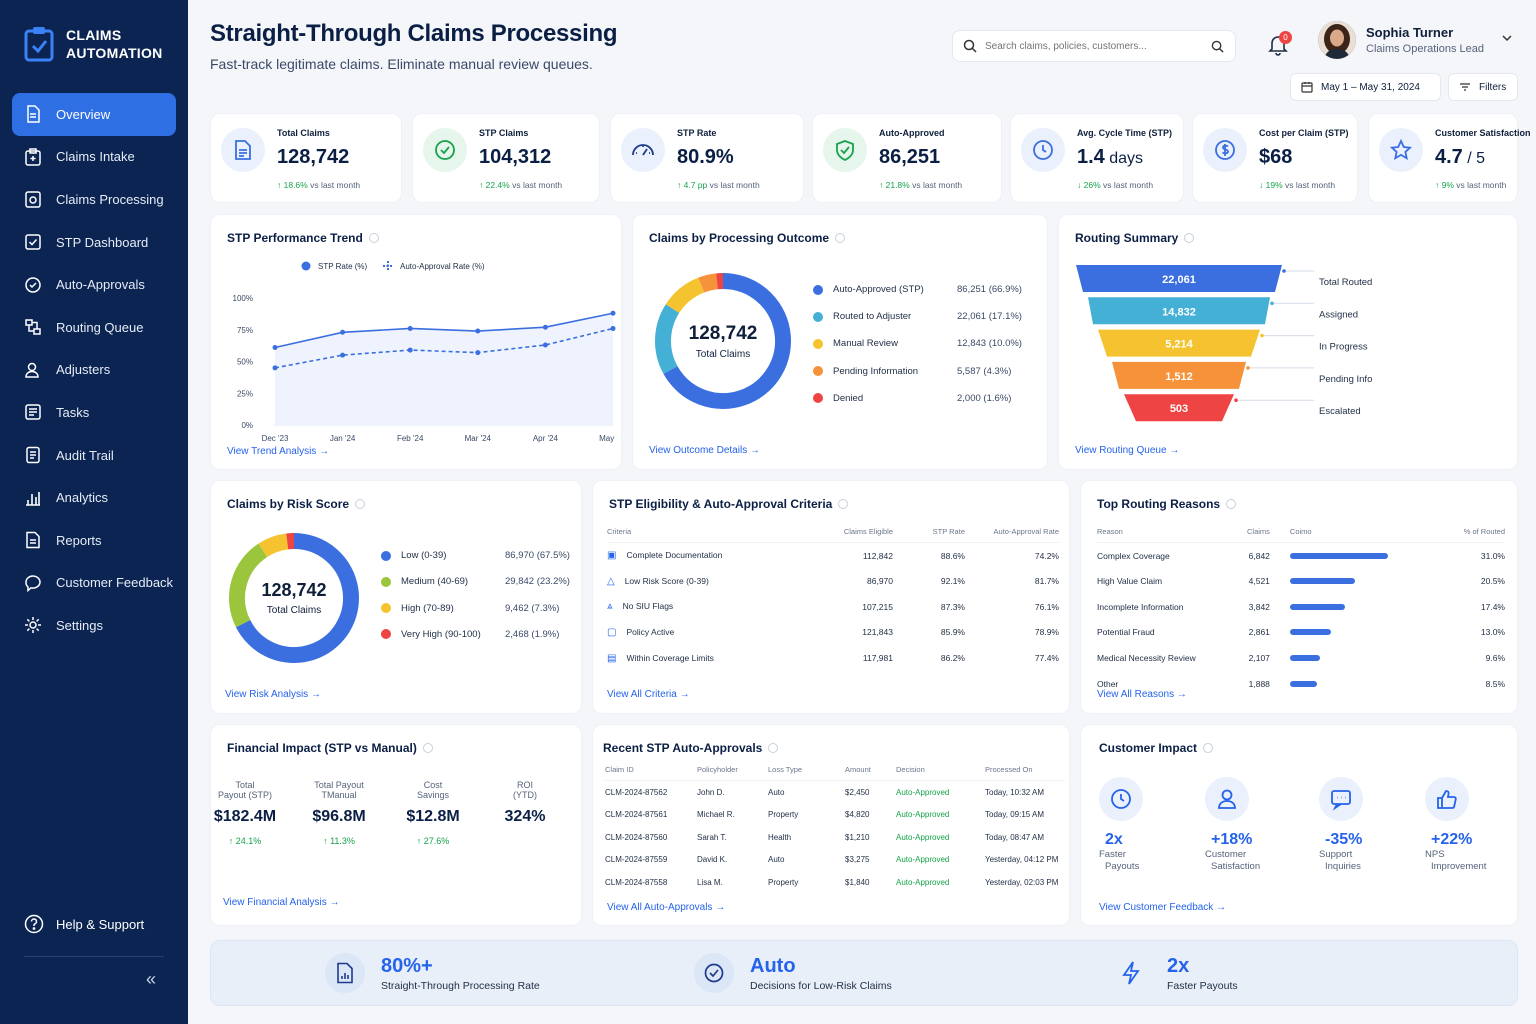 The image size is (1536, 1024). What do you see at coordinates (94, 540) in the screenshot?
I see `nav-reports: Reports` at bounding box center [94, 540].